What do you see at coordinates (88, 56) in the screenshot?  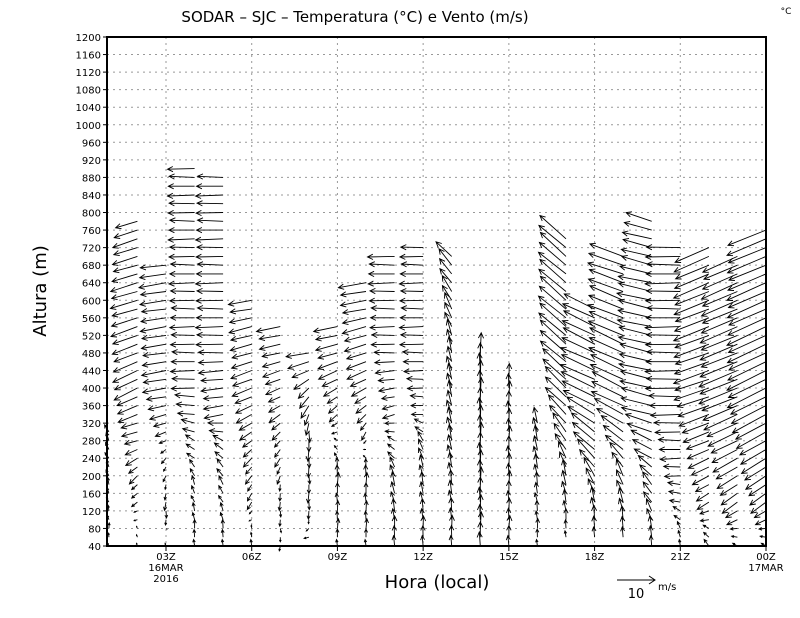 I see `y-tick-label: 1160` at bounding box center [88, 56].